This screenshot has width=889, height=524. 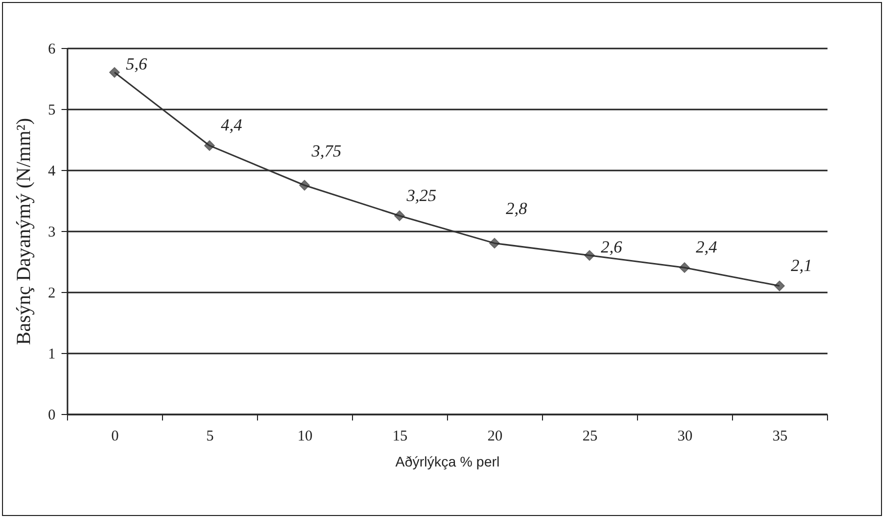 What do you see at coordinates (52, 50) in the screenshot?
I see `y-tick-label: 6` at bounding box center [52, 50].